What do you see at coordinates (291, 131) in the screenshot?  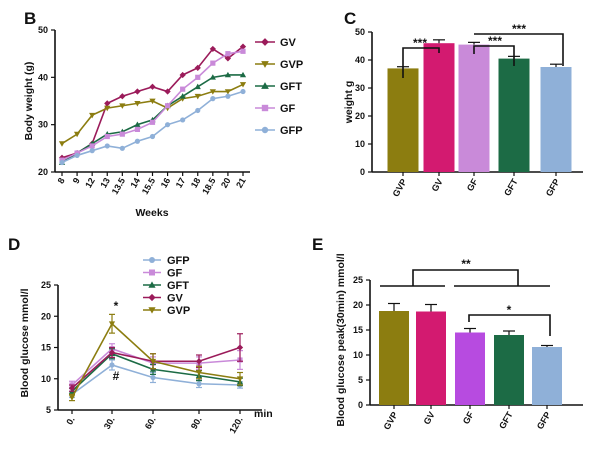 I see `legend-label: GFP` at bounding box center [291, 131].